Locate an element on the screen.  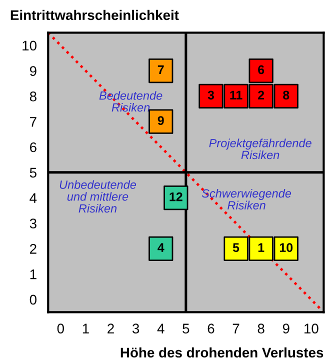
annotation: 9 is located at coordinates (161, 120).